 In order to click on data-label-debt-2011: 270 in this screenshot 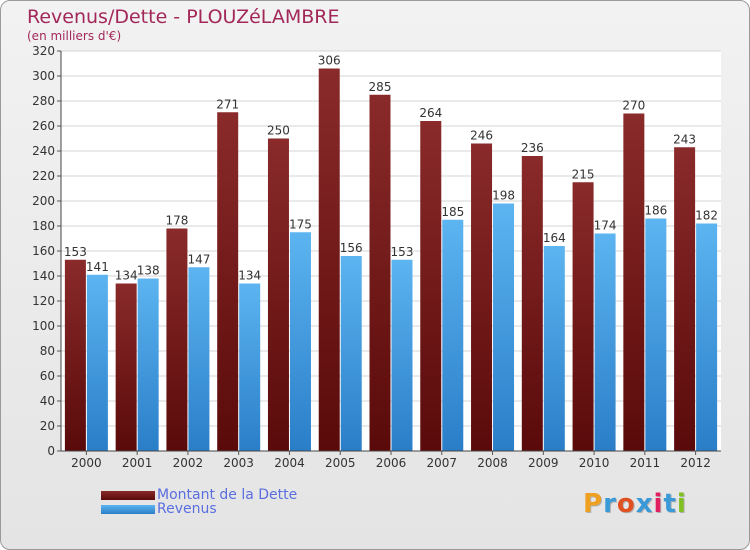, I will do `click(633, 106)`.